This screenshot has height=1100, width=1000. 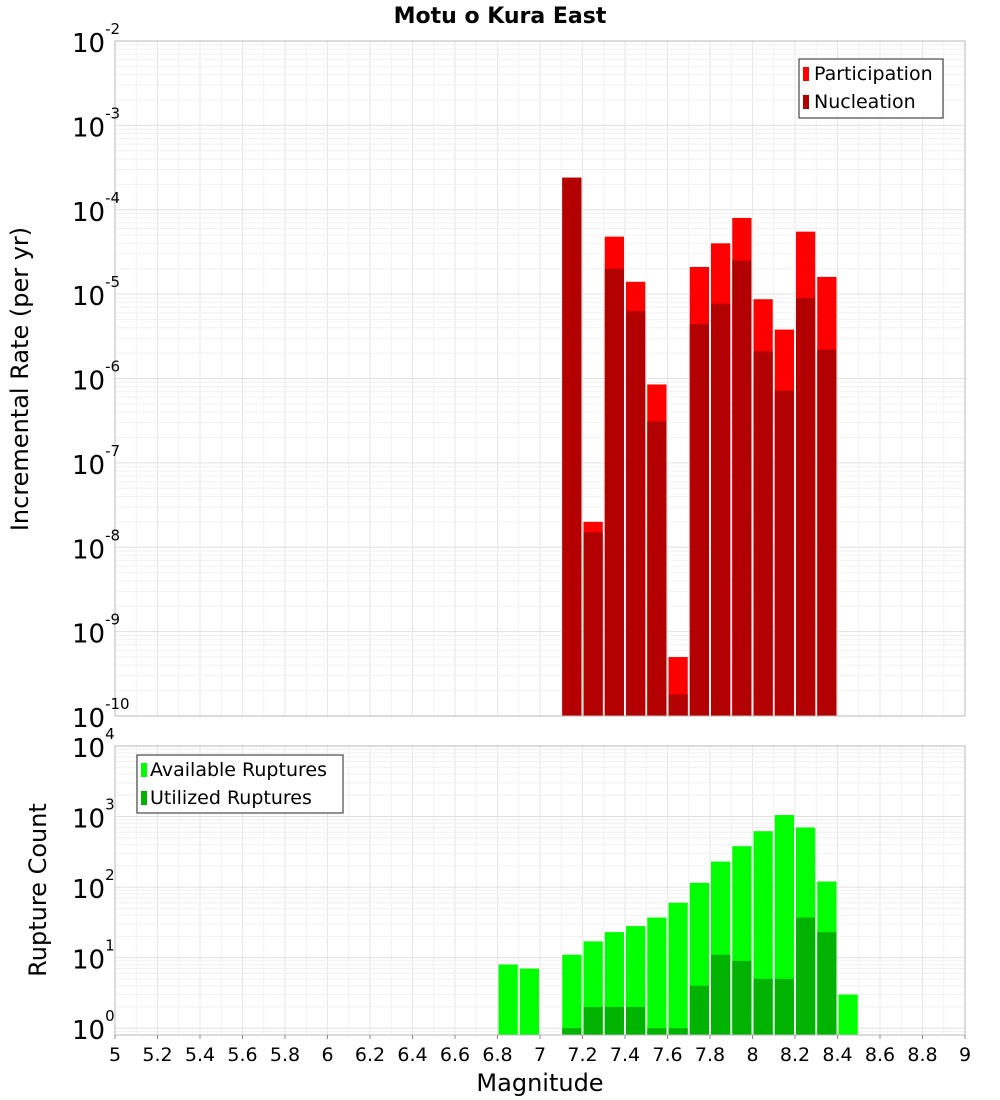 What do you see at coordinates (93, 815) in the screenshot?
I see `bottom-ytick-label: 10³` at bounding box center [93, 815].